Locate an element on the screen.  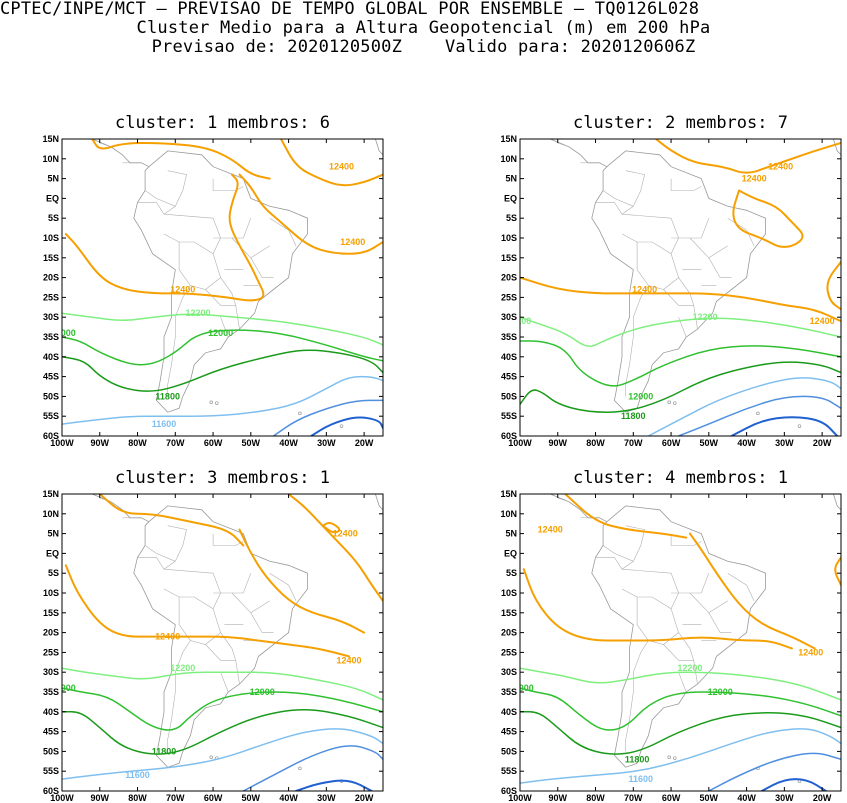
lat-tick-label: 35S is located at coordinates (51, 692).